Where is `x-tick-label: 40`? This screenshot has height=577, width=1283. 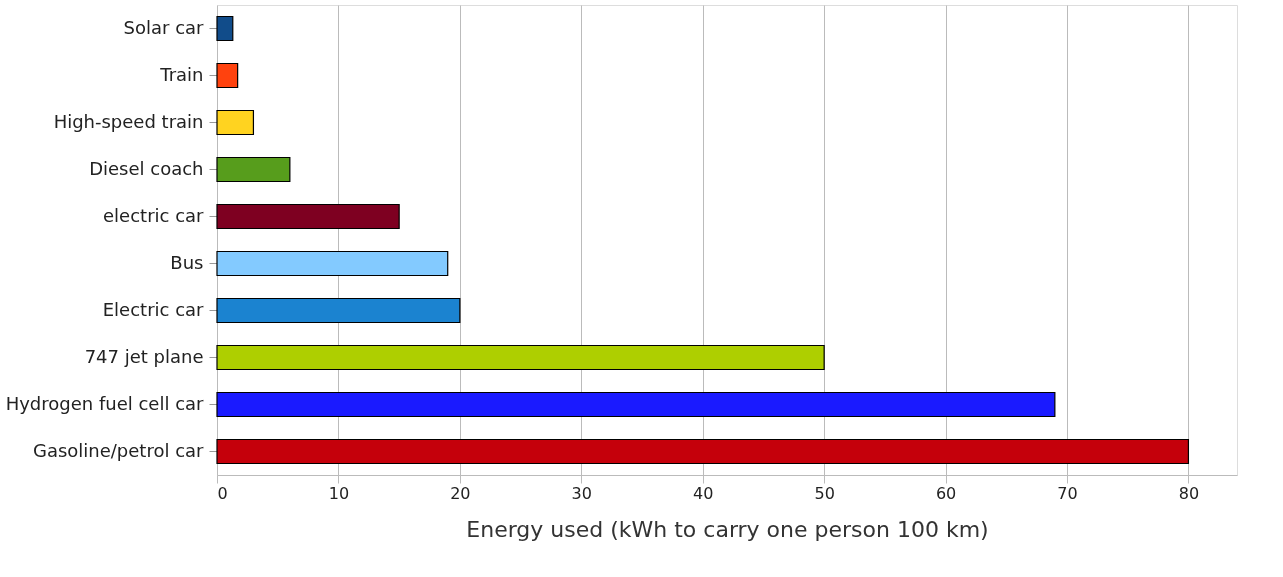
x-tick-label: 40 is located at coordinates (703, 493).